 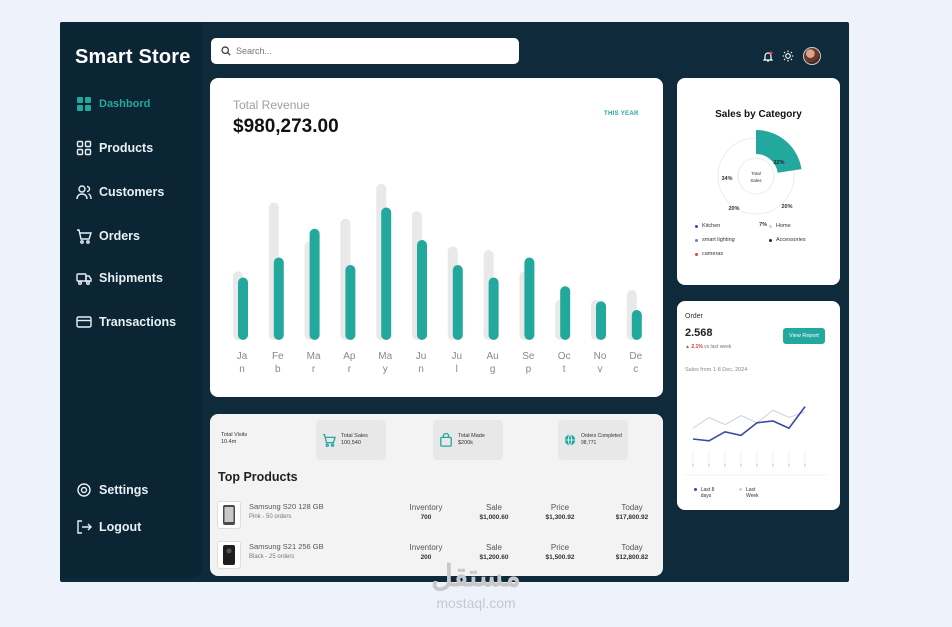 I want to click on legend-item: Last Week, so click(x=754, y=493).